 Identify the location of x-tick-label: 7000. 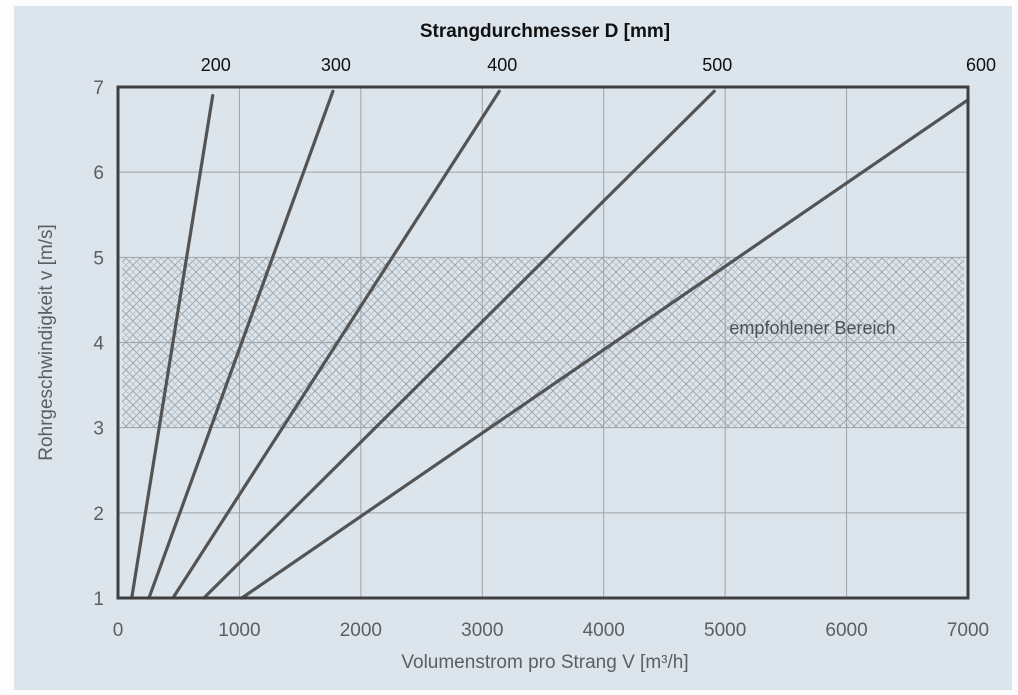
(968, 630).